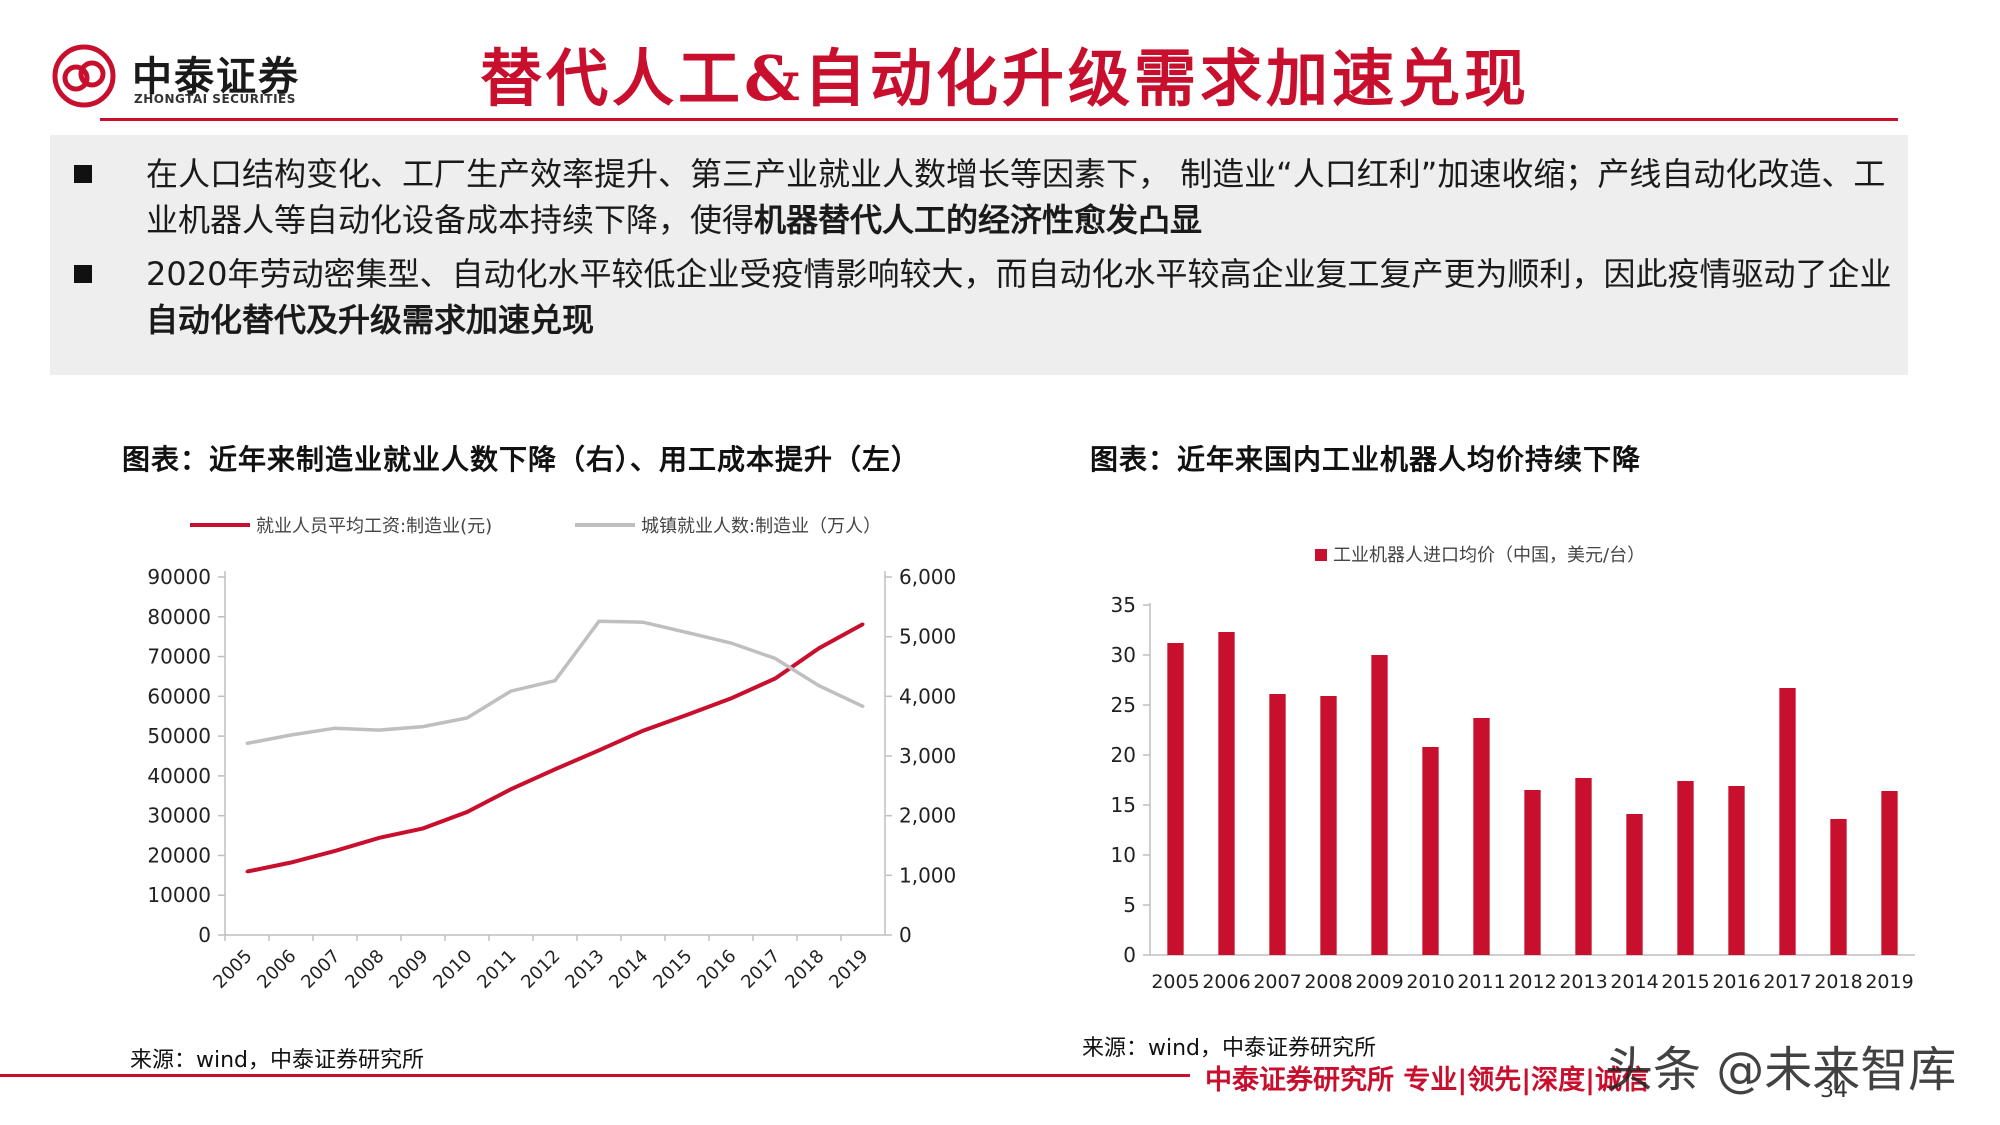 Image resolution: width=2000 pixels, height=1125 pixels. Describe the element at coordinates (452, 969) in the screenshot. I see `x-tick-label: 2010` at that location.